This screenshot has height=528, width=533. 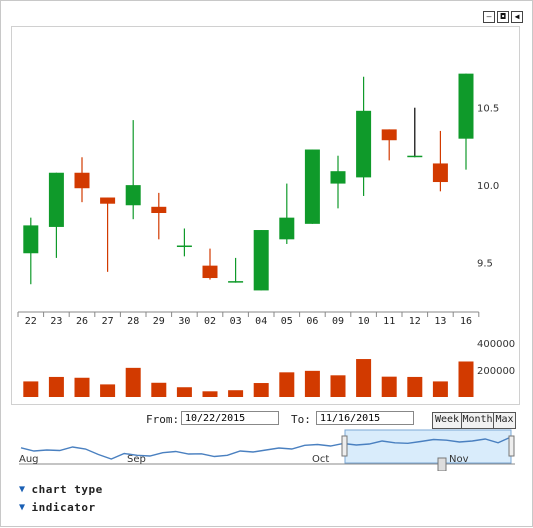 What do you see at coordinates (29, 459) in the screenshot?
I see `navigator-month-label: Aug` at bounding box center [29, 459].